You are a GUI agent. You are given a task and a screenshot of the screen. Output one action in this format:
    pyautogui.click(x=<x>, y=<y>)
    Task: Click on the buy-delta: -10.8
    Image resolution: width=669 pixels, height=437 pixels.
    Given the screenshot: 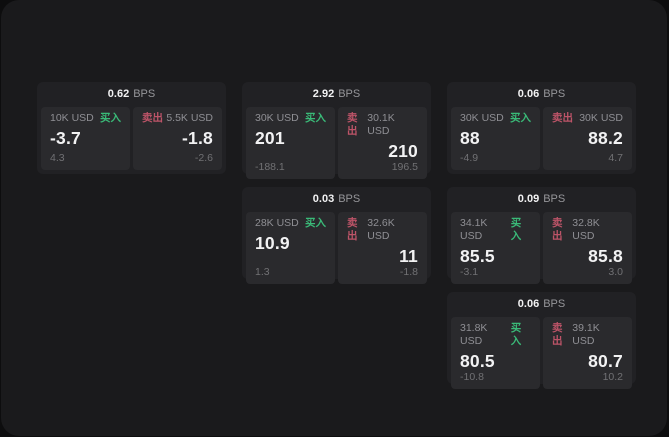 What is the action you would take?
    pyautogui.click(x=472, y=377)
    